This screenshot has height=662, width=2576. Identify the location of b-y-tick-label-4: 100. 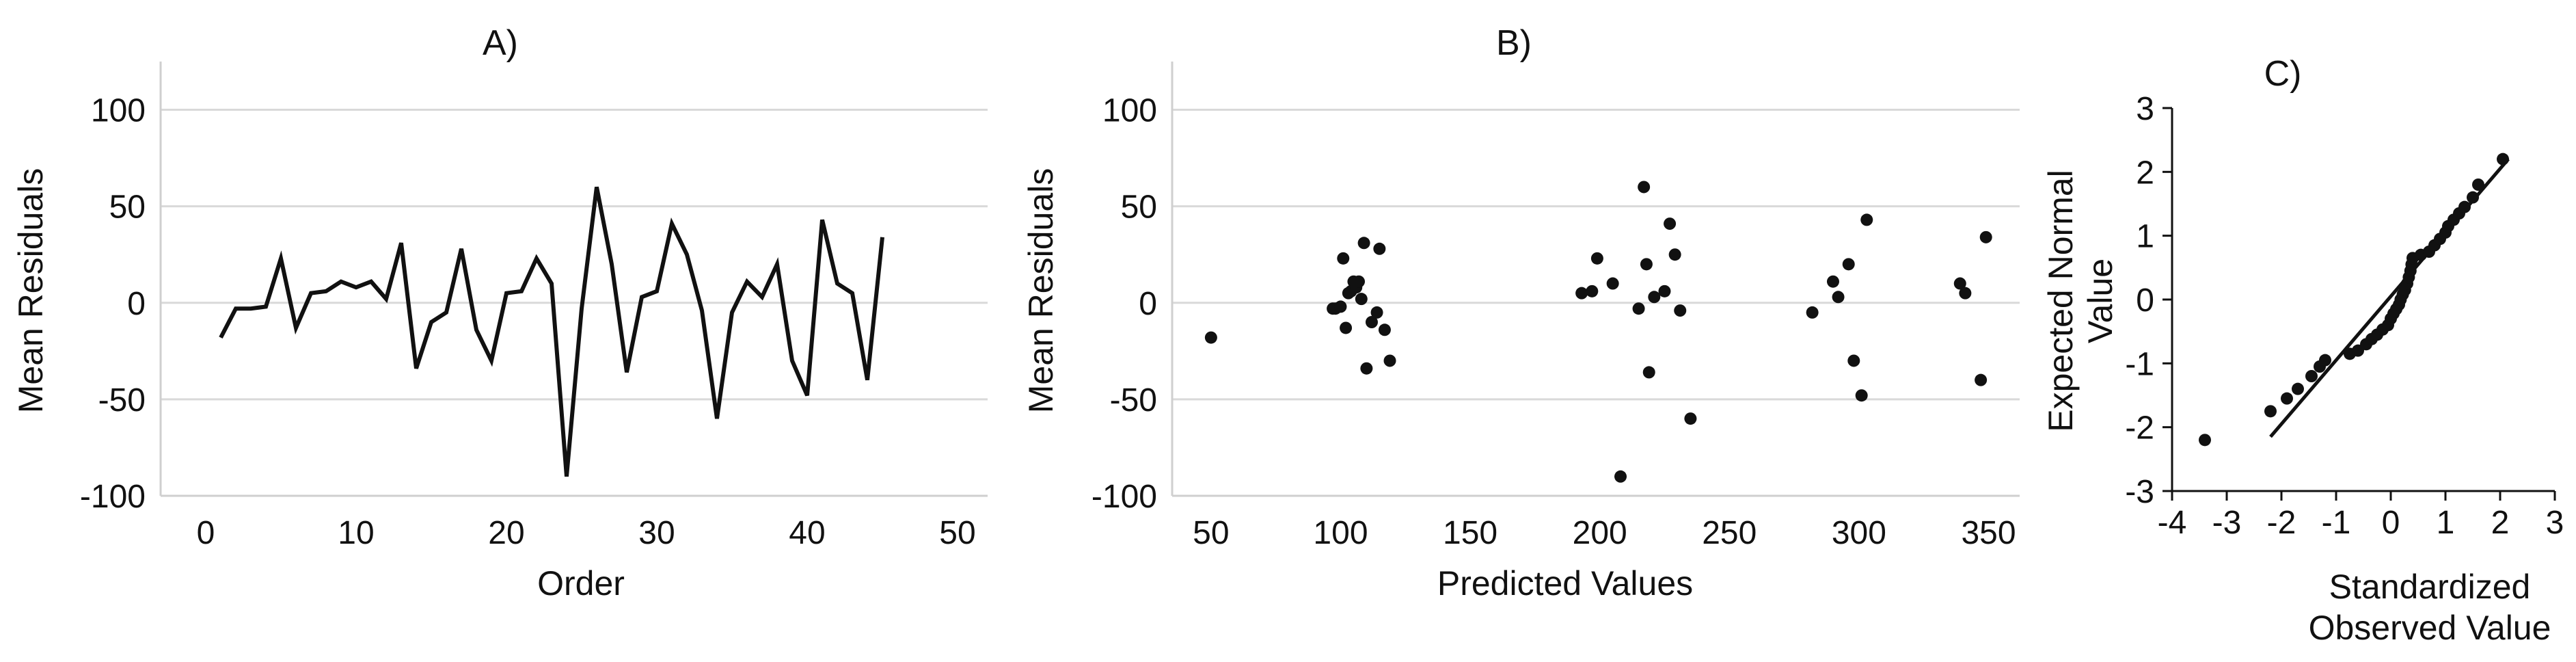
(1130, 111).